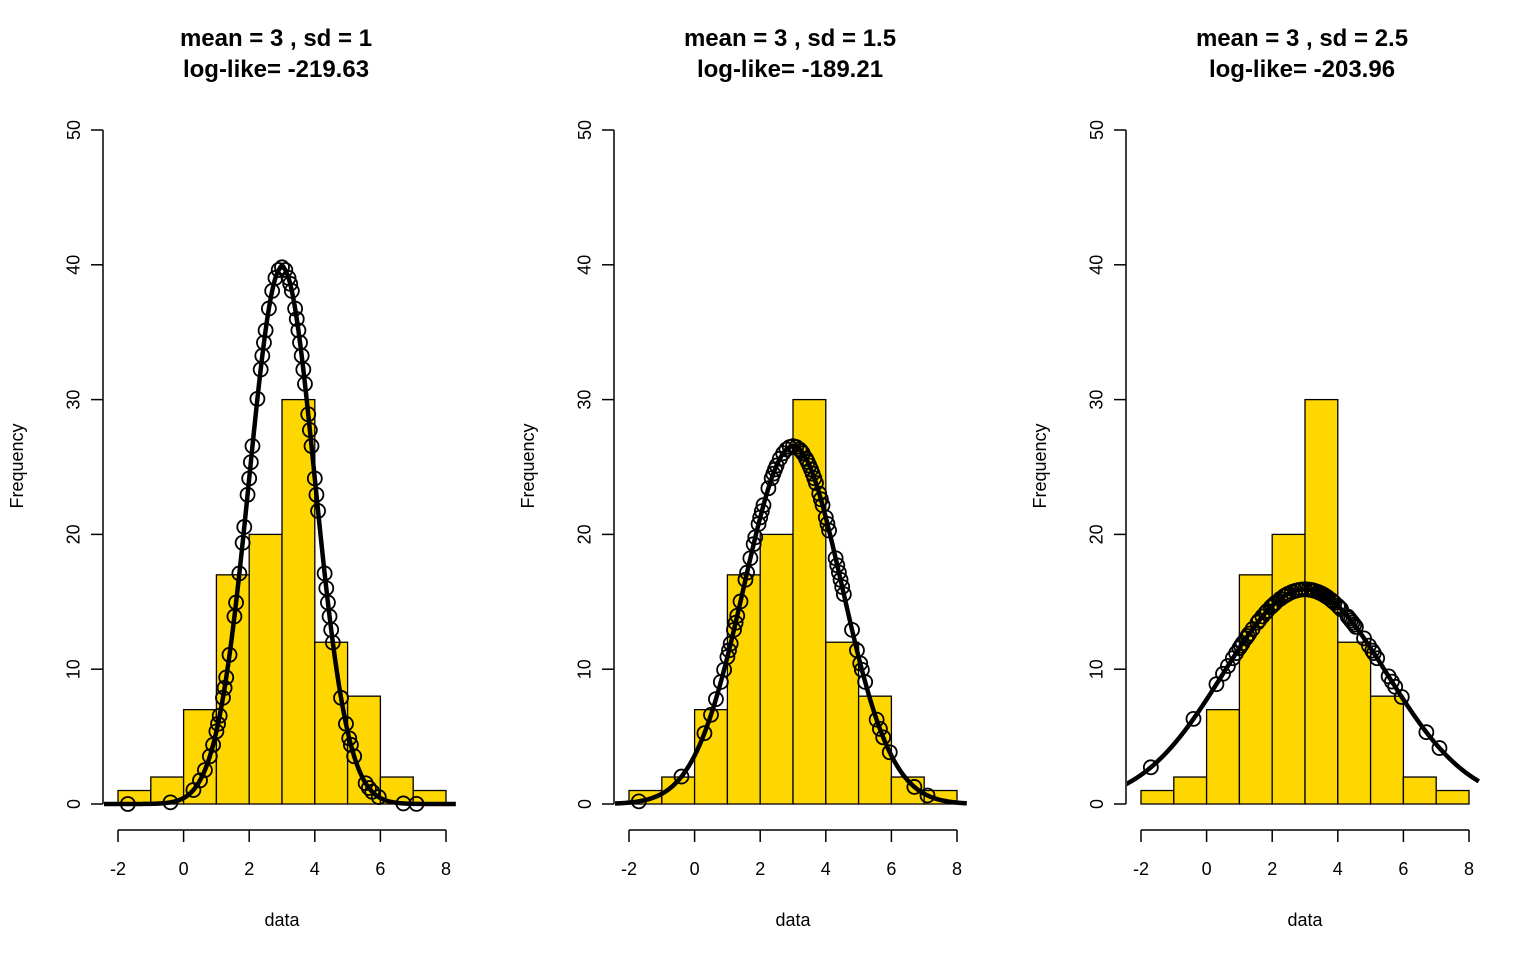  I want to click on panel-title-line2: log-like= -219.63, so click(276, 69).